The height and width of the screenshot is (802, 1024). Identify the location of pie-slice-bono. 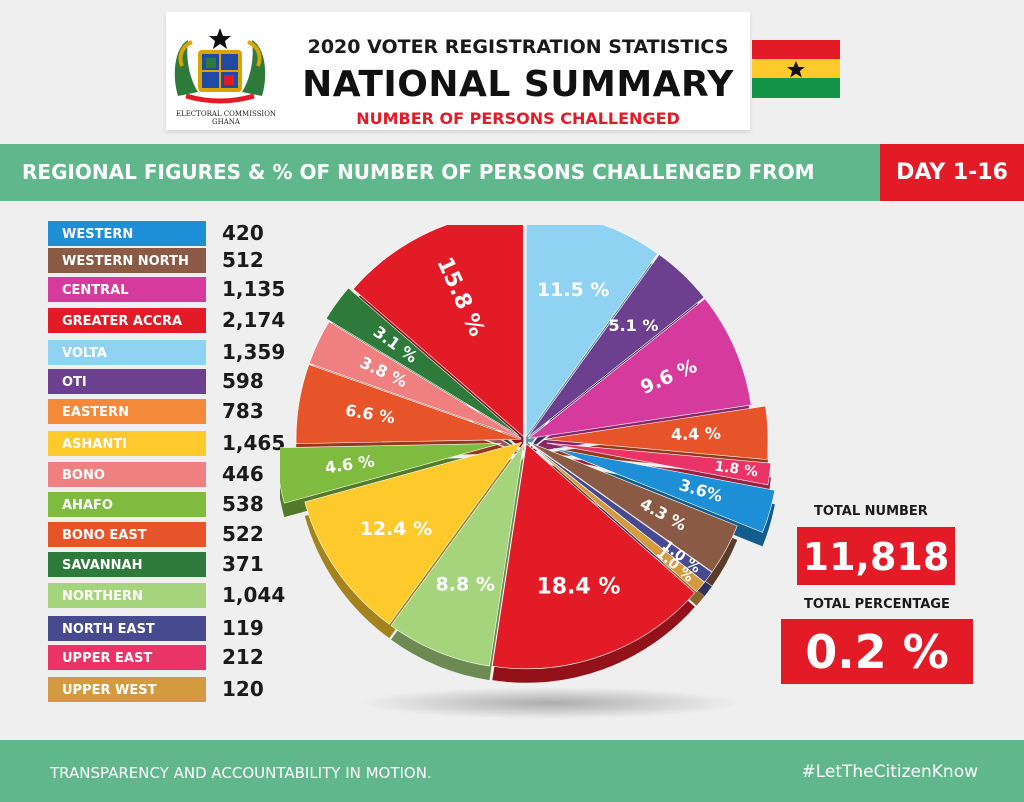
(415, 380).